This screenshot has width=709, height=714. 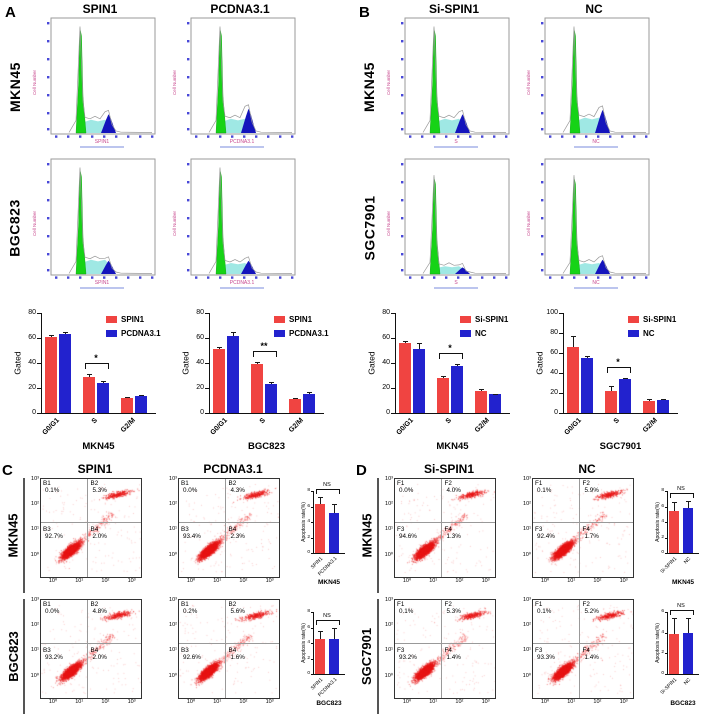 What do you see at coordinates (583, 523) in the screenshot?
I see `quadrant-hline` at bounding box center [583, 523].